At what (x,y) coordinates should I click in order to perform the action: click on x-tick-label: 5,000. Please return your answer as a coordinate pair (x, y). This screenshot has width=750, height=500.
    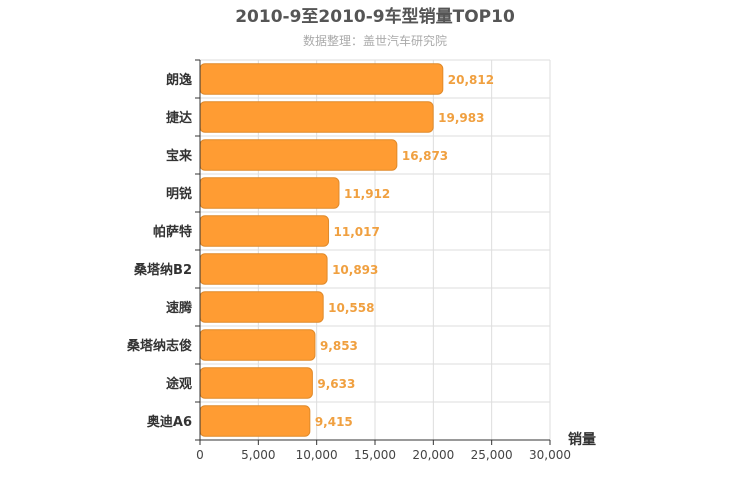
    Looking at the image, I should click on (258, 455).